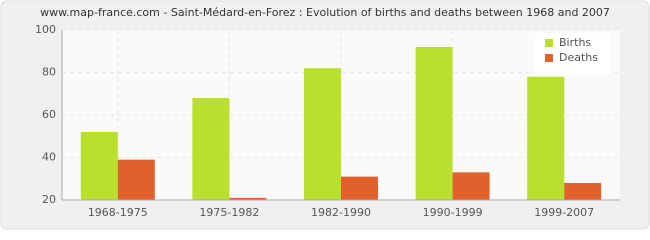 This screenshot has width=650, height=240. What do you see at coordinates (578, 57) in the screenshot?
I see `legend-label: Deaths` at bounding box center [578, 57].